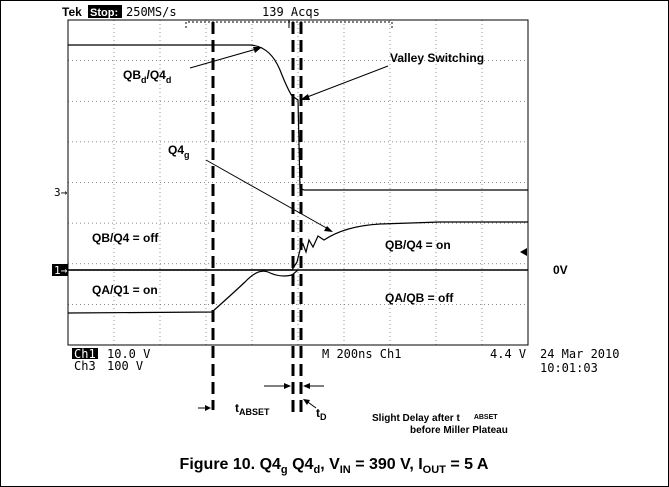 The width and height of the screenshot is (669, 487). Describe the element at coordinates (183, 291) in the screenshot. I see `trace-qa` at that location.